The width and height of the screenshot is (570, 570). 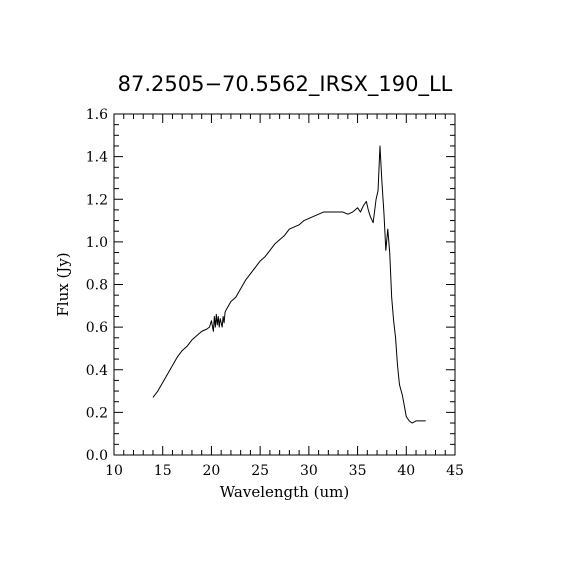 I want to click on y-tick-label: 1.4, so click(x=97, y=158).